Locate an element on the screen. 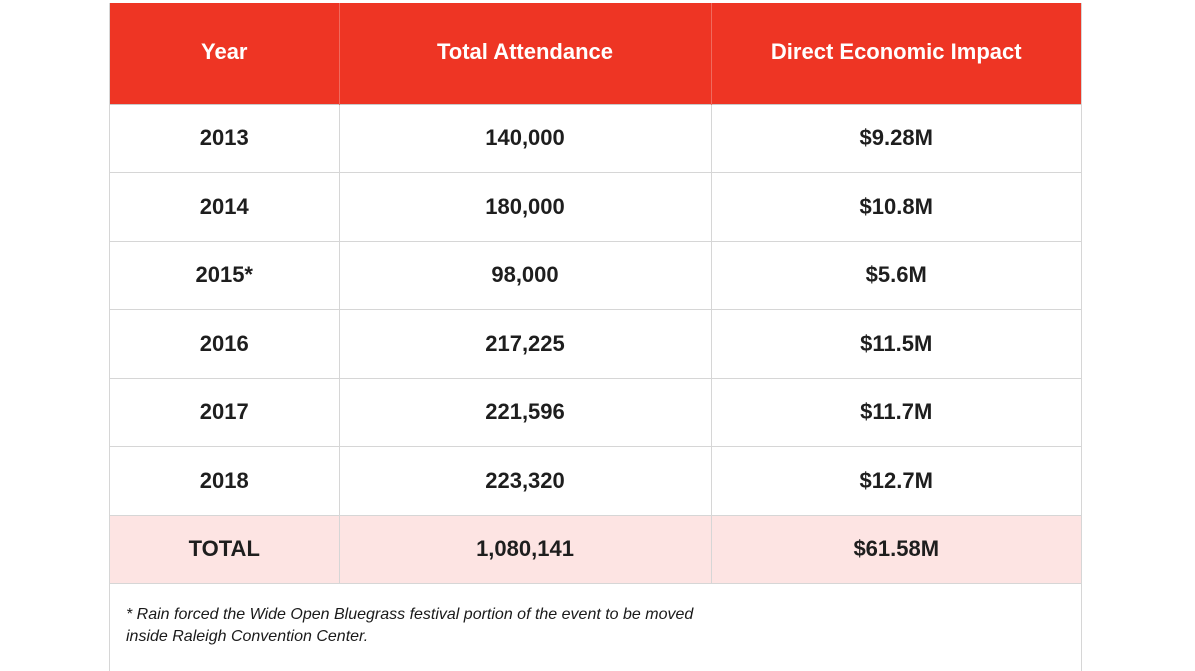 The image size is (1195, 671). table-row: 2017 221,596 $11.7M is located at coordinates (595, 412).